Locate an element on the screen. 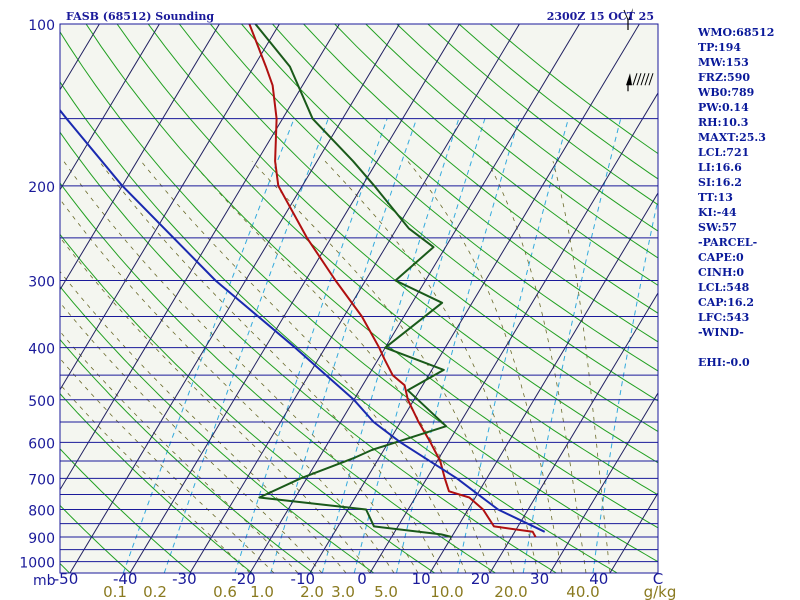 The image size is (800, 600). stat-item: LI:16.6 is located at coordinates (720, 167).